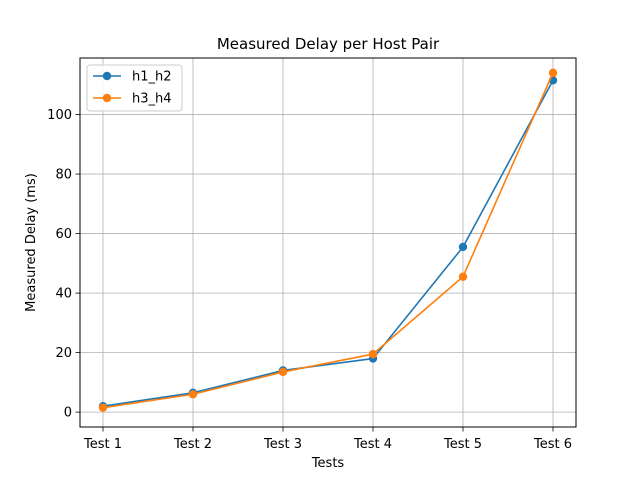 This screenshot has width=640, height=480. I want to click on x-tick-label: Test 4, so click(372, 444).